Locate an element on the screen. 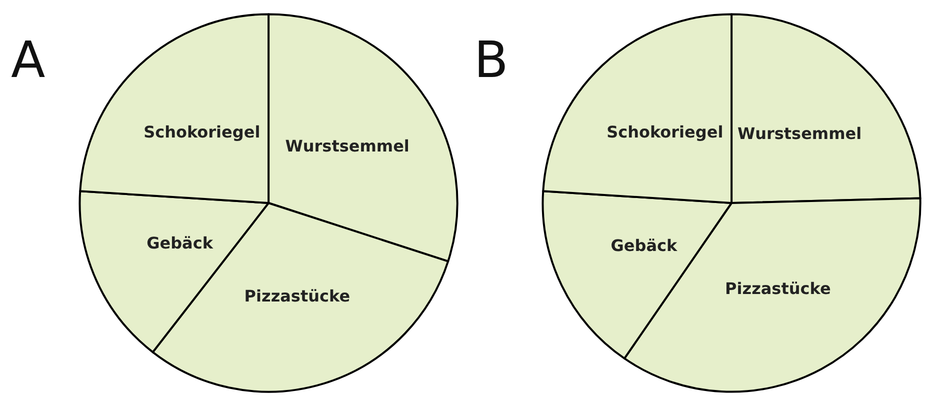 The image size is (926, 406). chart-title: B is located at coordinates (491, 60).